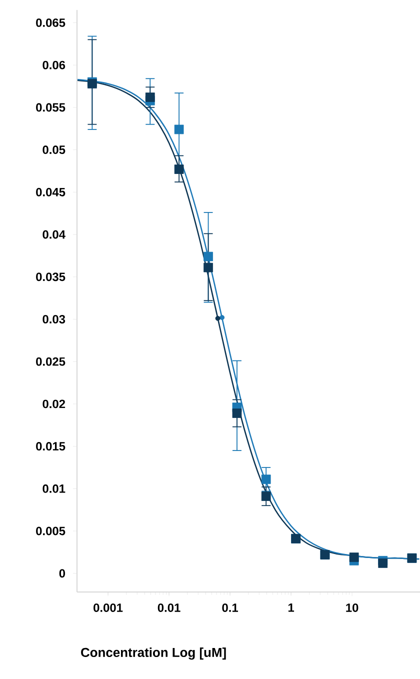  Describe the element at coordinates (54, 319) in the screenshot. I see `y-tick-label: 0.03` at that location.